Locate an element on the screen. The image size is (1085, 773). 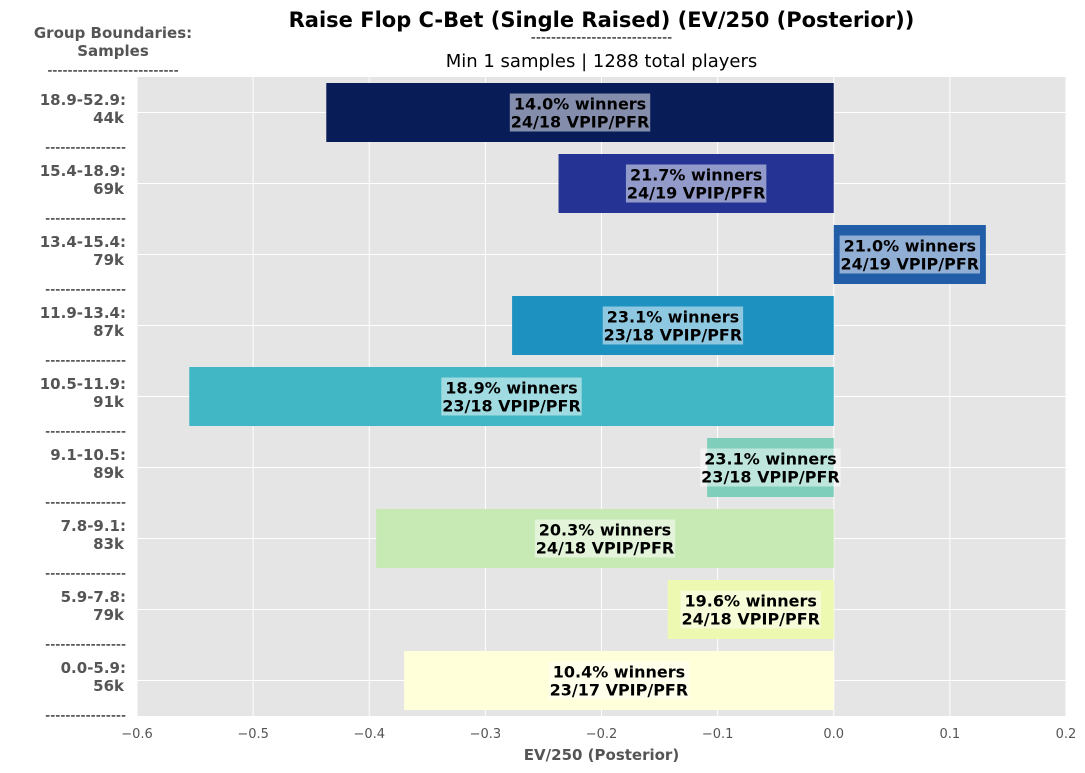
y-tick-label-range: 18.9-52.9: is located at coordinates (83, 100).